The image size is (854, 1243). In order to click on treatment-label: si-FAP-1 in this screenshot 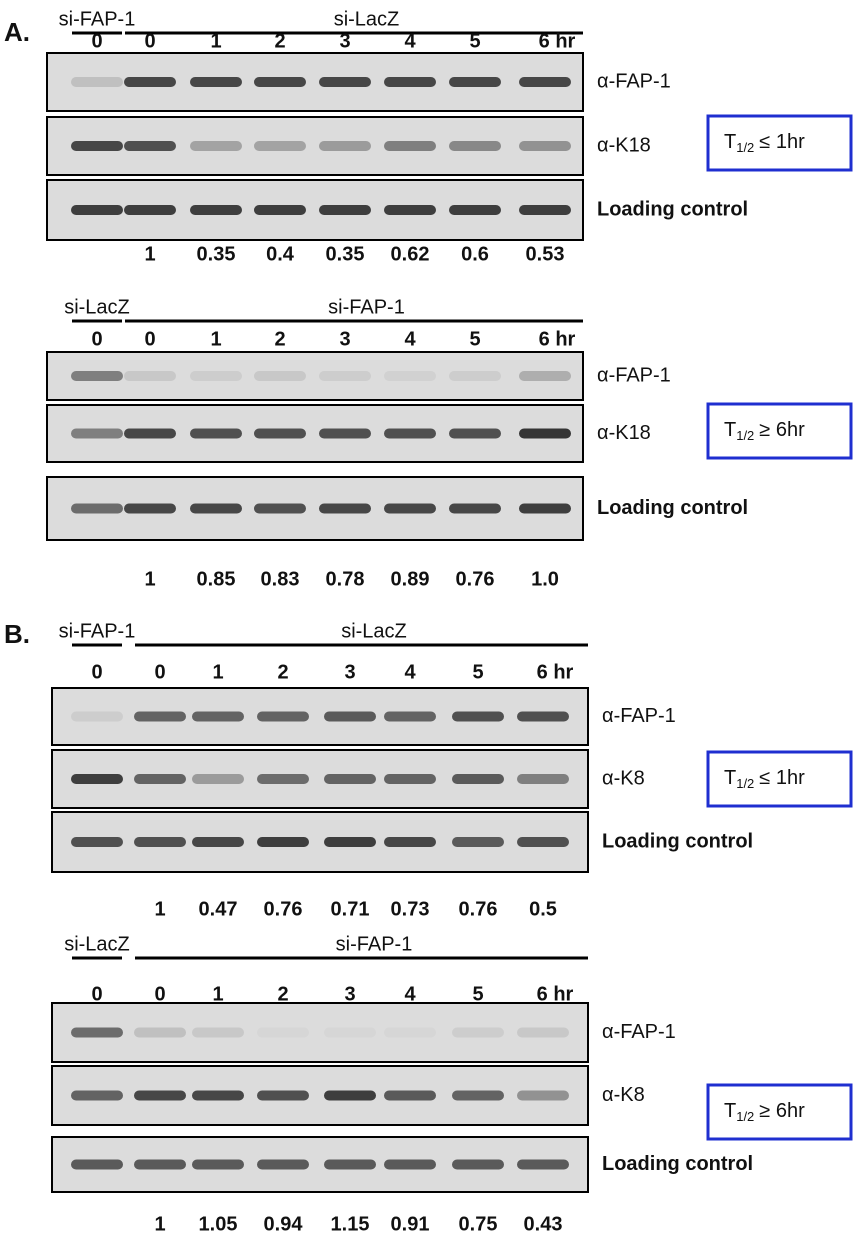, I will do `click(374, 944)`.